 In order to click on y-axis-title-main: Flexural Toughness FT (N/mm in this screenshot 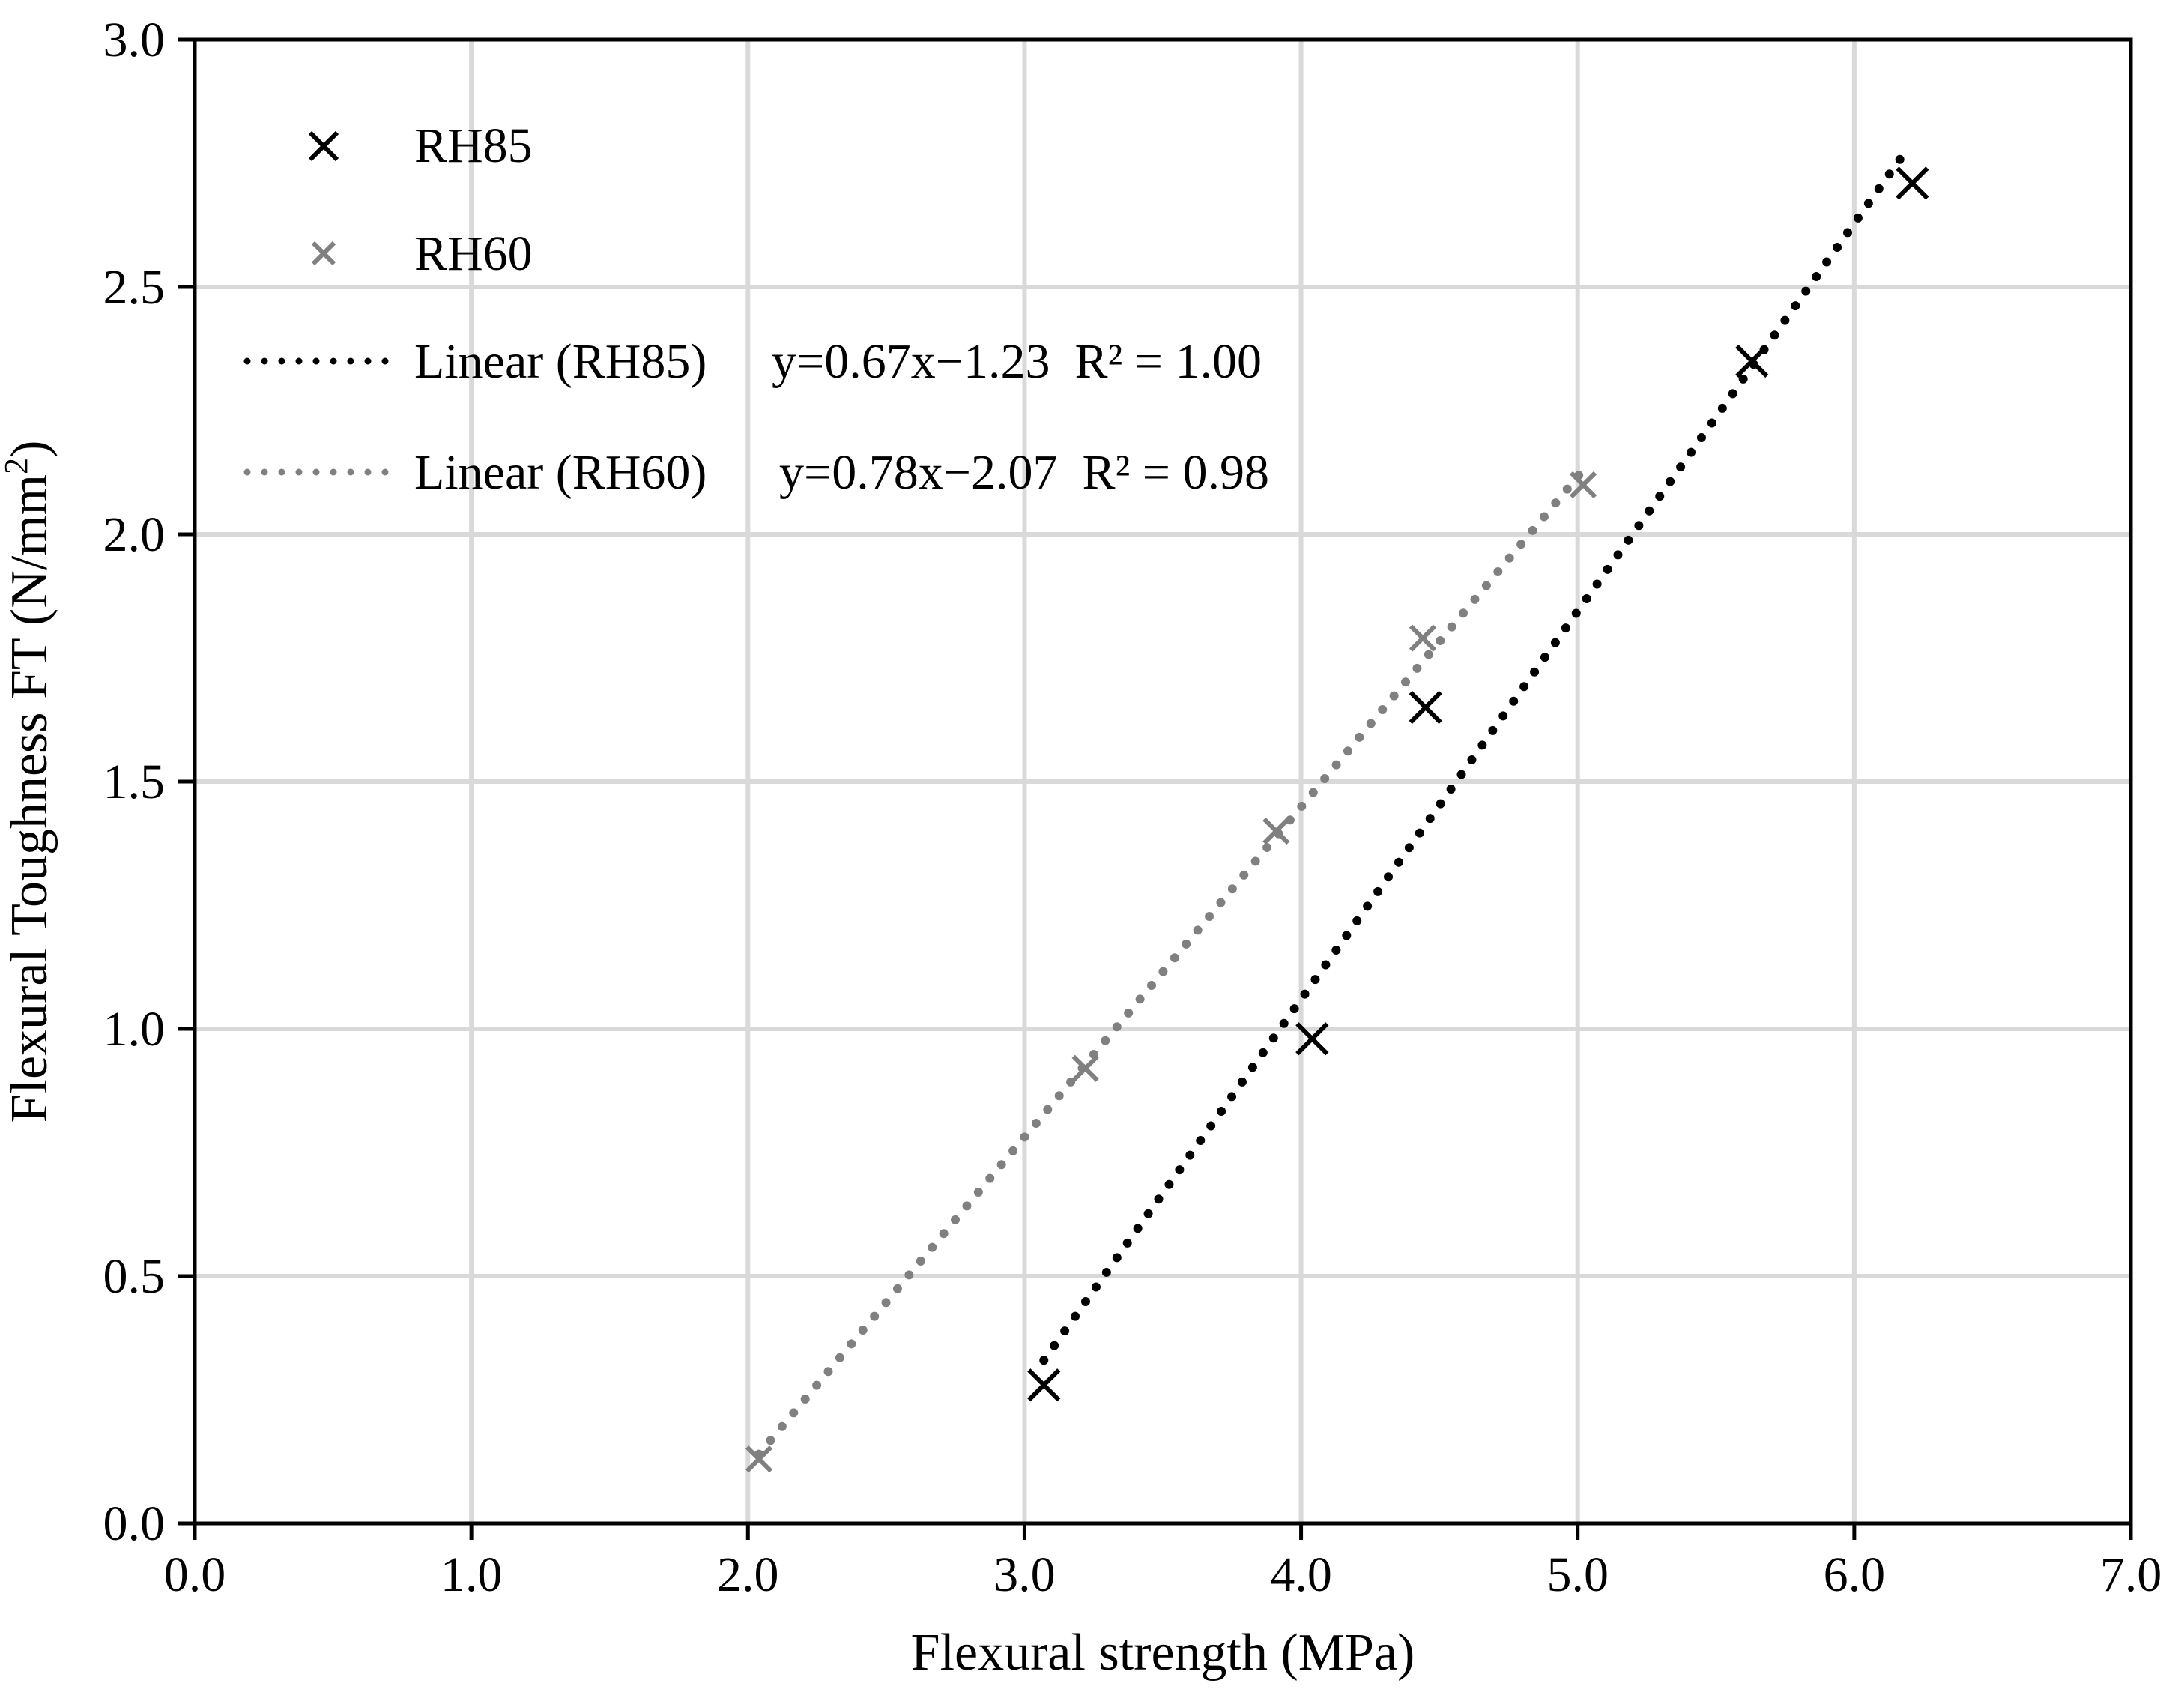, I will do `click(29, 798)`.